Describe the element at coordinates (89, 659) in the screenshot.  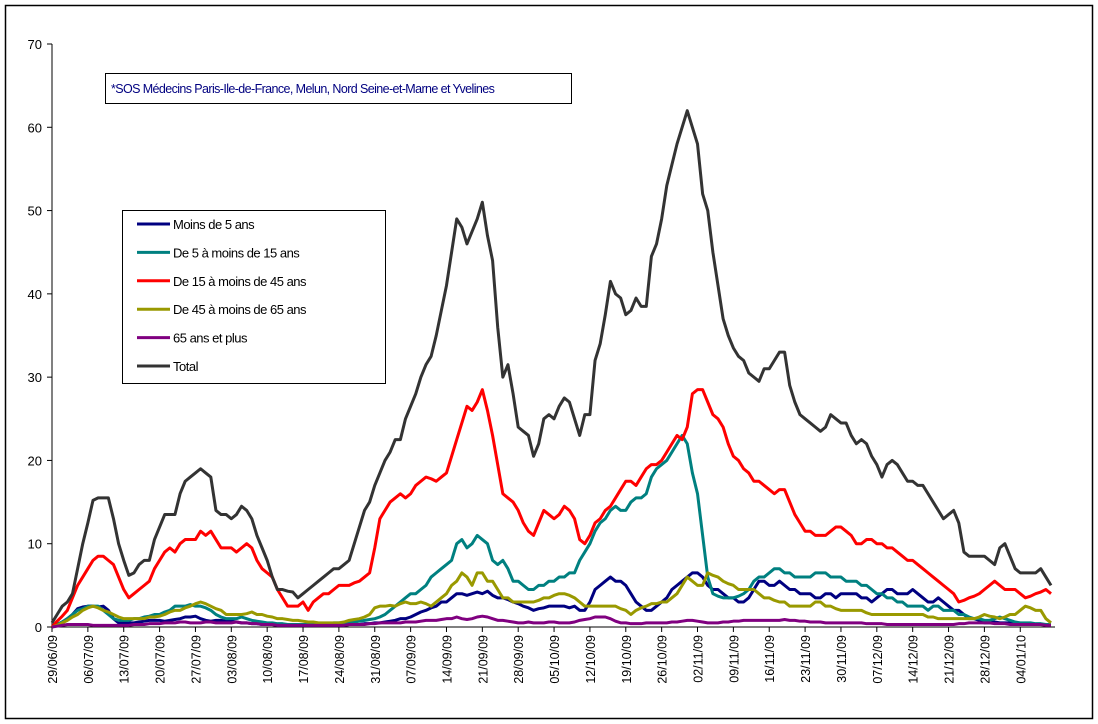
I see `x-tick-label: 06/07/09` at that location.